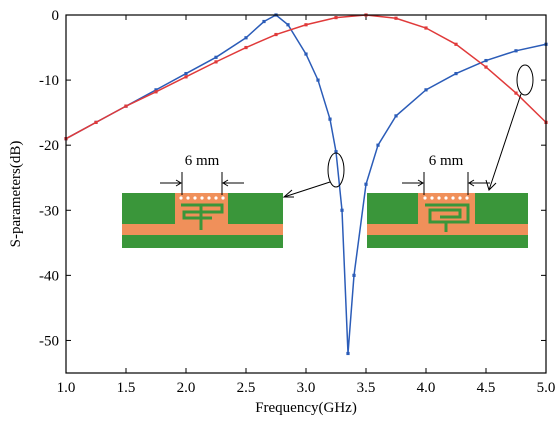 Image resolution: width=558 pixels, height=423 pixels. What do you see at coordinates (246, 388) in the screenshot?
I see `x-tick-label: 2.5` at bounding box center [246, 388].